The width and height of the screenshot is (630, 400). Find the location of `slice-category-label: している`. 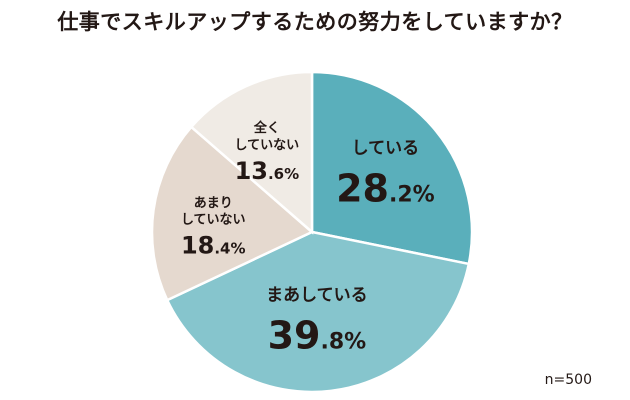

slice-category-label: している is located at coordinates (386, 148).